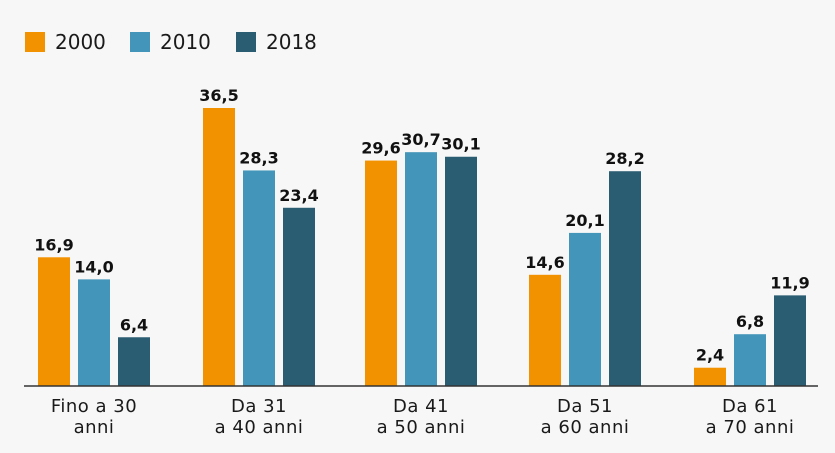 This screenshot has height=453, width=835. I want to click on legend-label-2000: 2000, so click(80, 42).